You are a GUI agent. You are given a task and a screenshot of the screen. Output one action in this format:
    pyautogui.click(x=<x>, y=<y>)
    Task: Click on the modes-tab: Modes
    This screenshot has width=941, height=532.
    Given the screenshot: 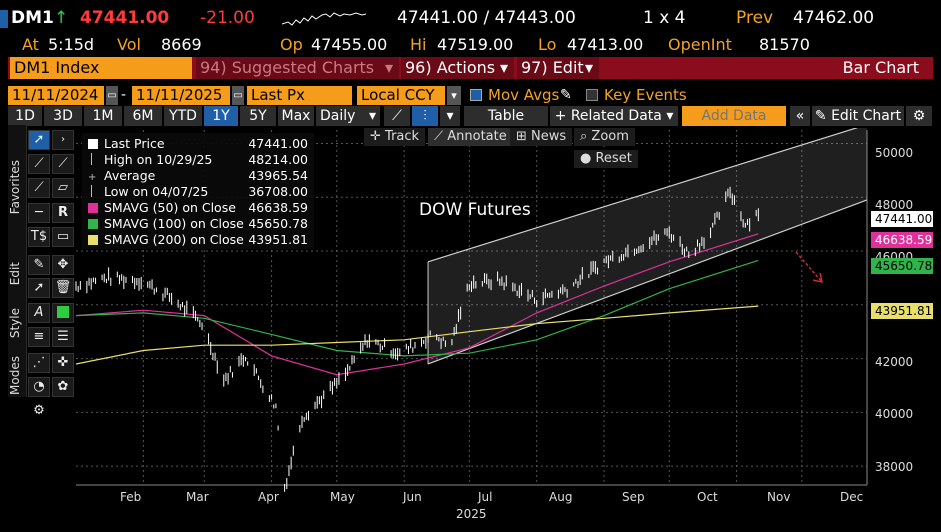 What is the action you would take?
    pyautogui.click(x=15, y=375)
    